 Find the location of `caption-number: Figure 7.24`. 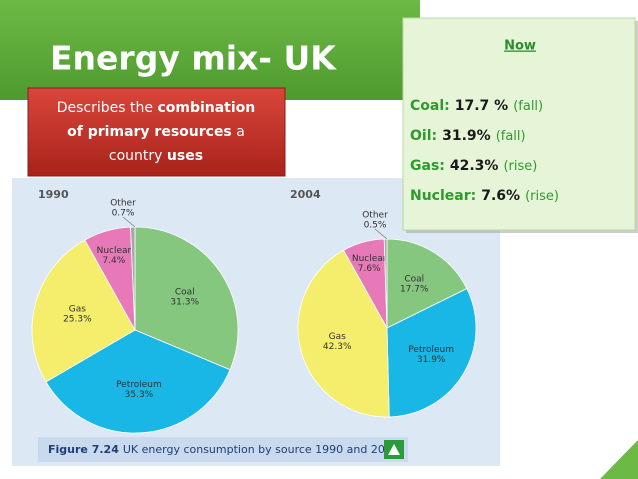

caption-number: Figure 7.24 is located at coordinates (83, 449).